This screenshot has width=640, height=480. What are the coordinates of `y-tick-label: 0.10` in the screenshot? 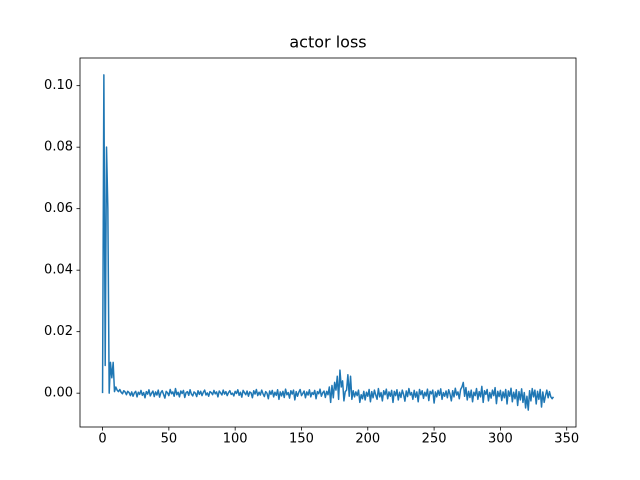 It's located at (58, 85).